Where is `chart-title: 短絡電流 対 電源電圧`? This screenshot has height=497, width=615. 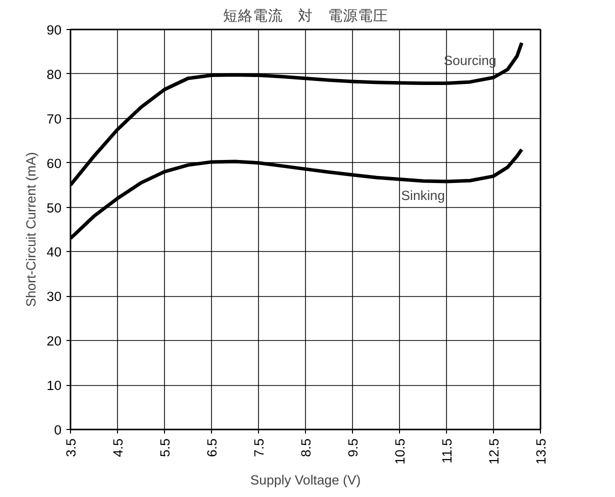
chart-title: 短絡電流 対 電源電圧 is located at coordinates (305, 16).